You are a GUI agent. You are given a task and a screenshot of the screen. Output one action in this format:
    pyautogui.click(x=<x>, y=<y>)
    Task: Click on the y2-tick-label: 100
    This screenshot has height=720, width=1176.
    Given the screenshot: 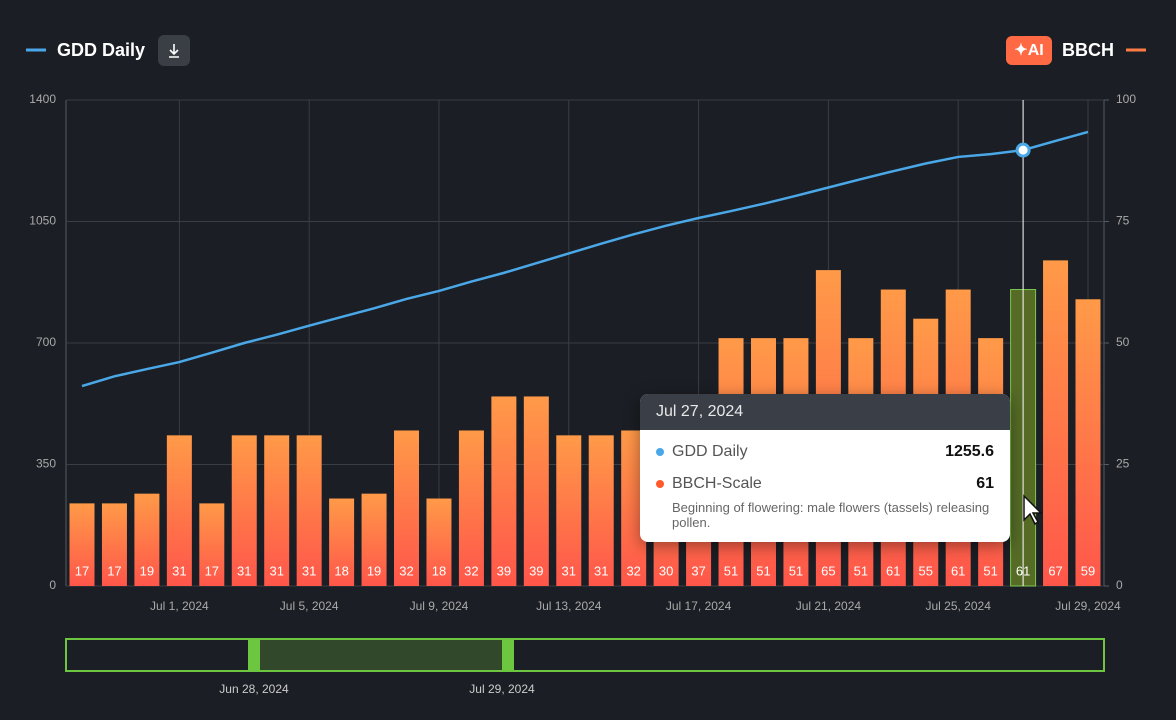 What is the action you would take?
    pyautogui.click(x=1126, y=99)
    